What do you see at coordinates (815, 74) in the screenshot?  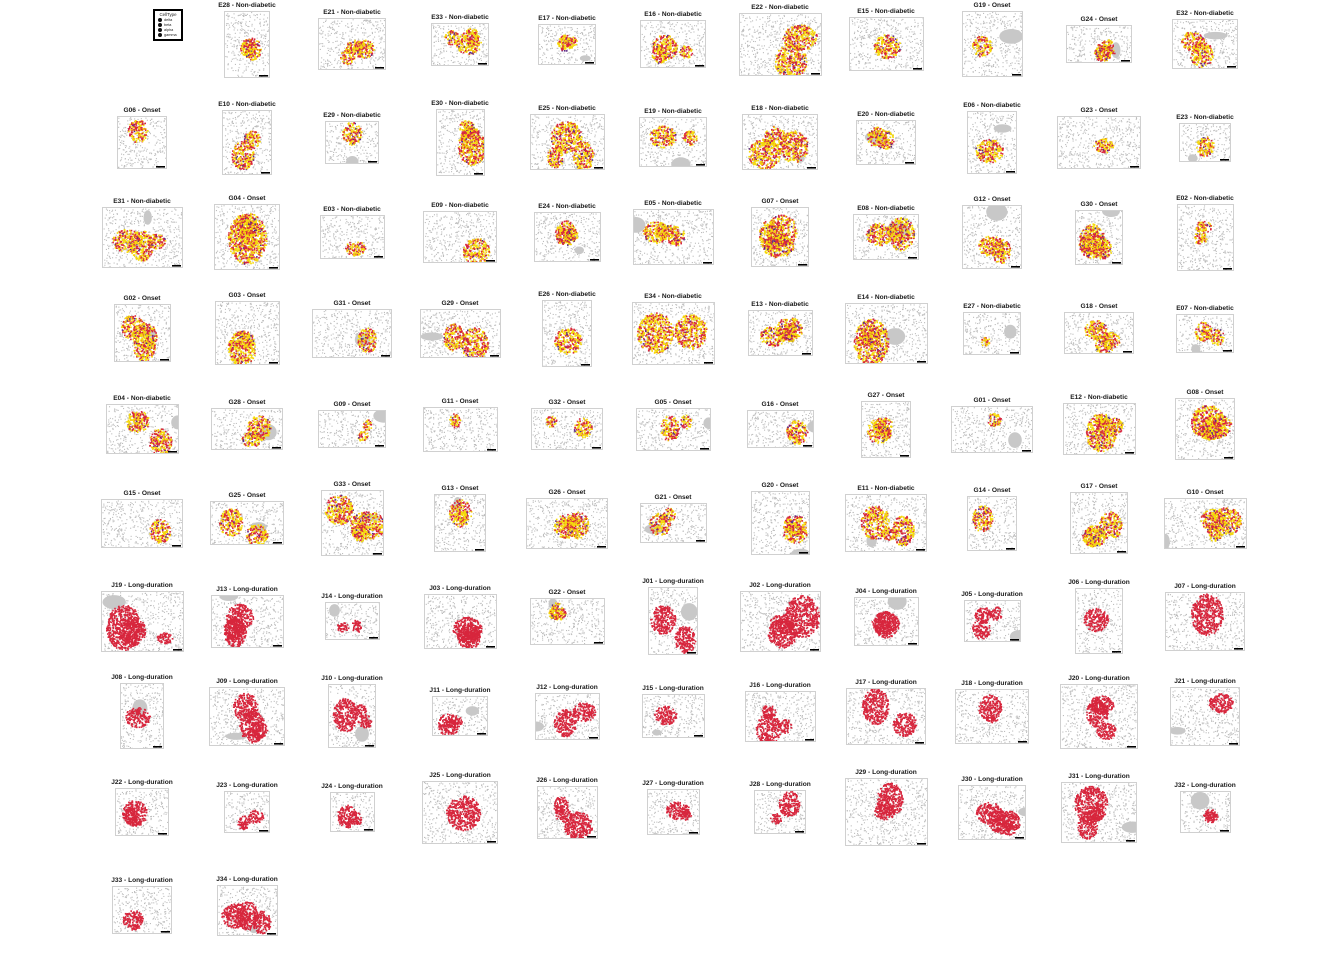 I see `scale-bar` at bounding box center [815, 74].